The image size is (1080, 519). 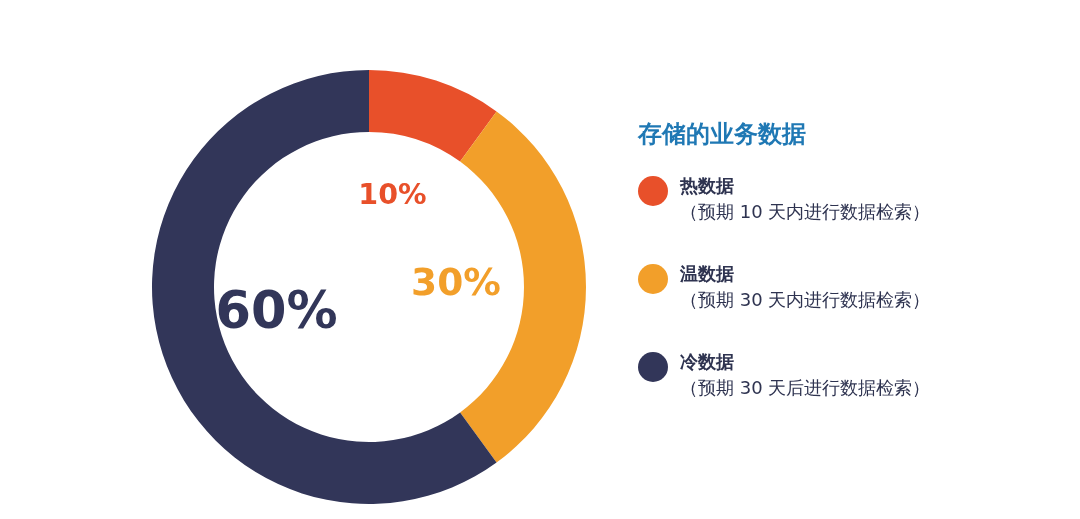 What do you see at coordinates (707, 362) in the screenshot?
I see `legend-label: 冷数据` at bounding box center [707, 362].